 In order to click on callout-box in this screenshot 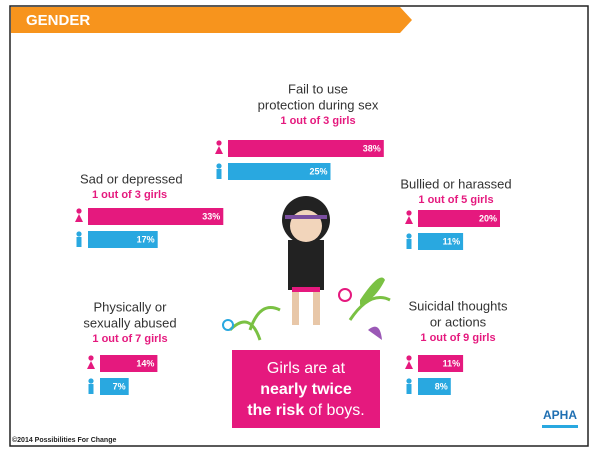, I will do `click(306, 389)`.